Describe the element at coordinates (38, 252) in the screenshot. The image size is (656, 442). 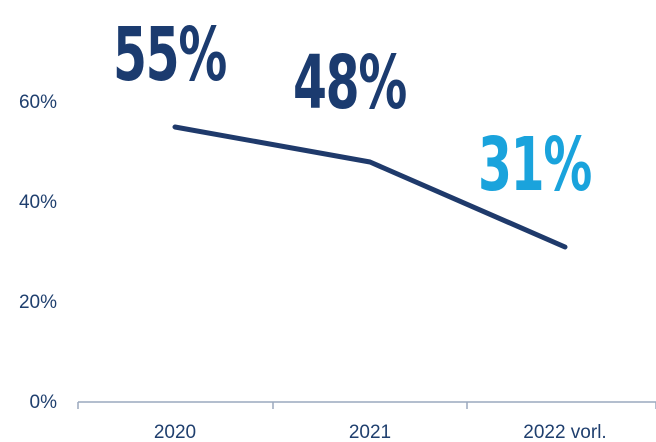
I see `y-axis: 0% 20% 40% 60%` at that location.